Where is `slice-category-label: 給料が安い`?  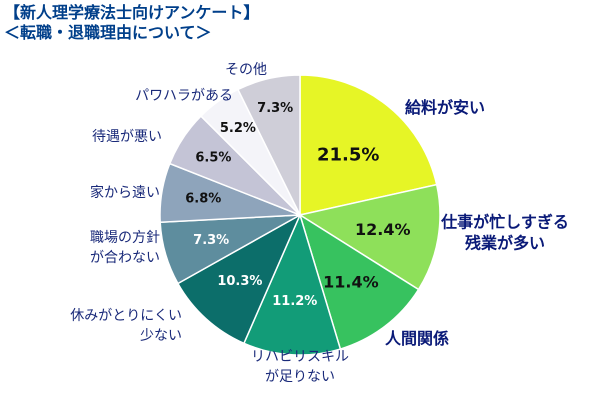 slice-category-label: 給料が安い is located at coordinates (445, 107).